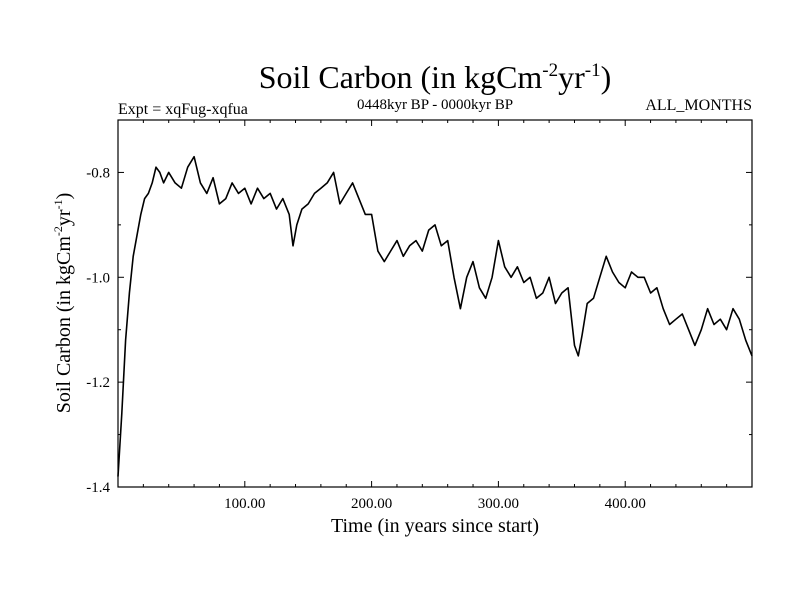 This screenshot has height=600, width=800. What do you see at coordinates (371, 504) in the screenshot?
I see `x-tick-label: 200.00` at bounding box center [371, 504].